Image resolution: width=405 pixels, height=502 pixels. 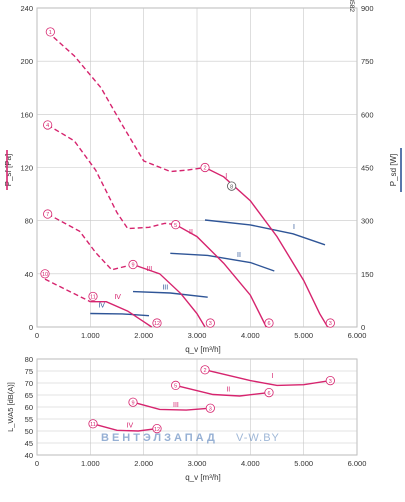 I want to click on y-tick-label: 70, so click(x=29, y=383).